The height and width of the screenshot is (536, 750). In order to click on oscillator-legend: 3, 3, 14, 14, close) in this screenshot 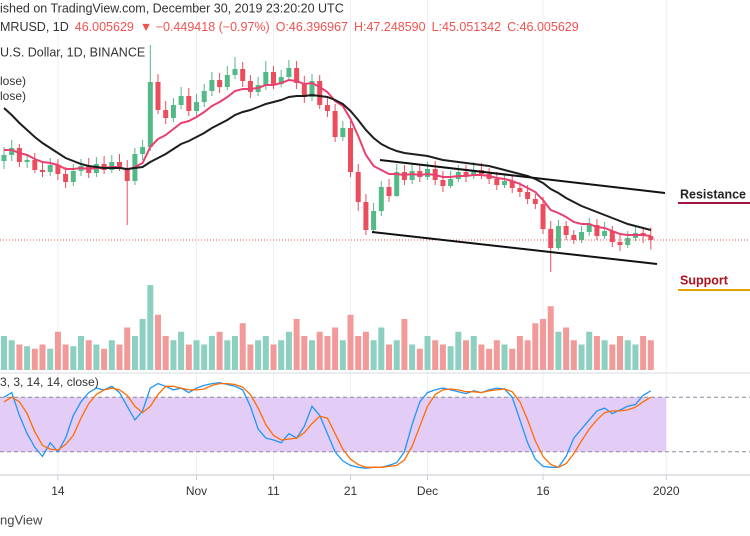, I will do `click(49, 382)`.